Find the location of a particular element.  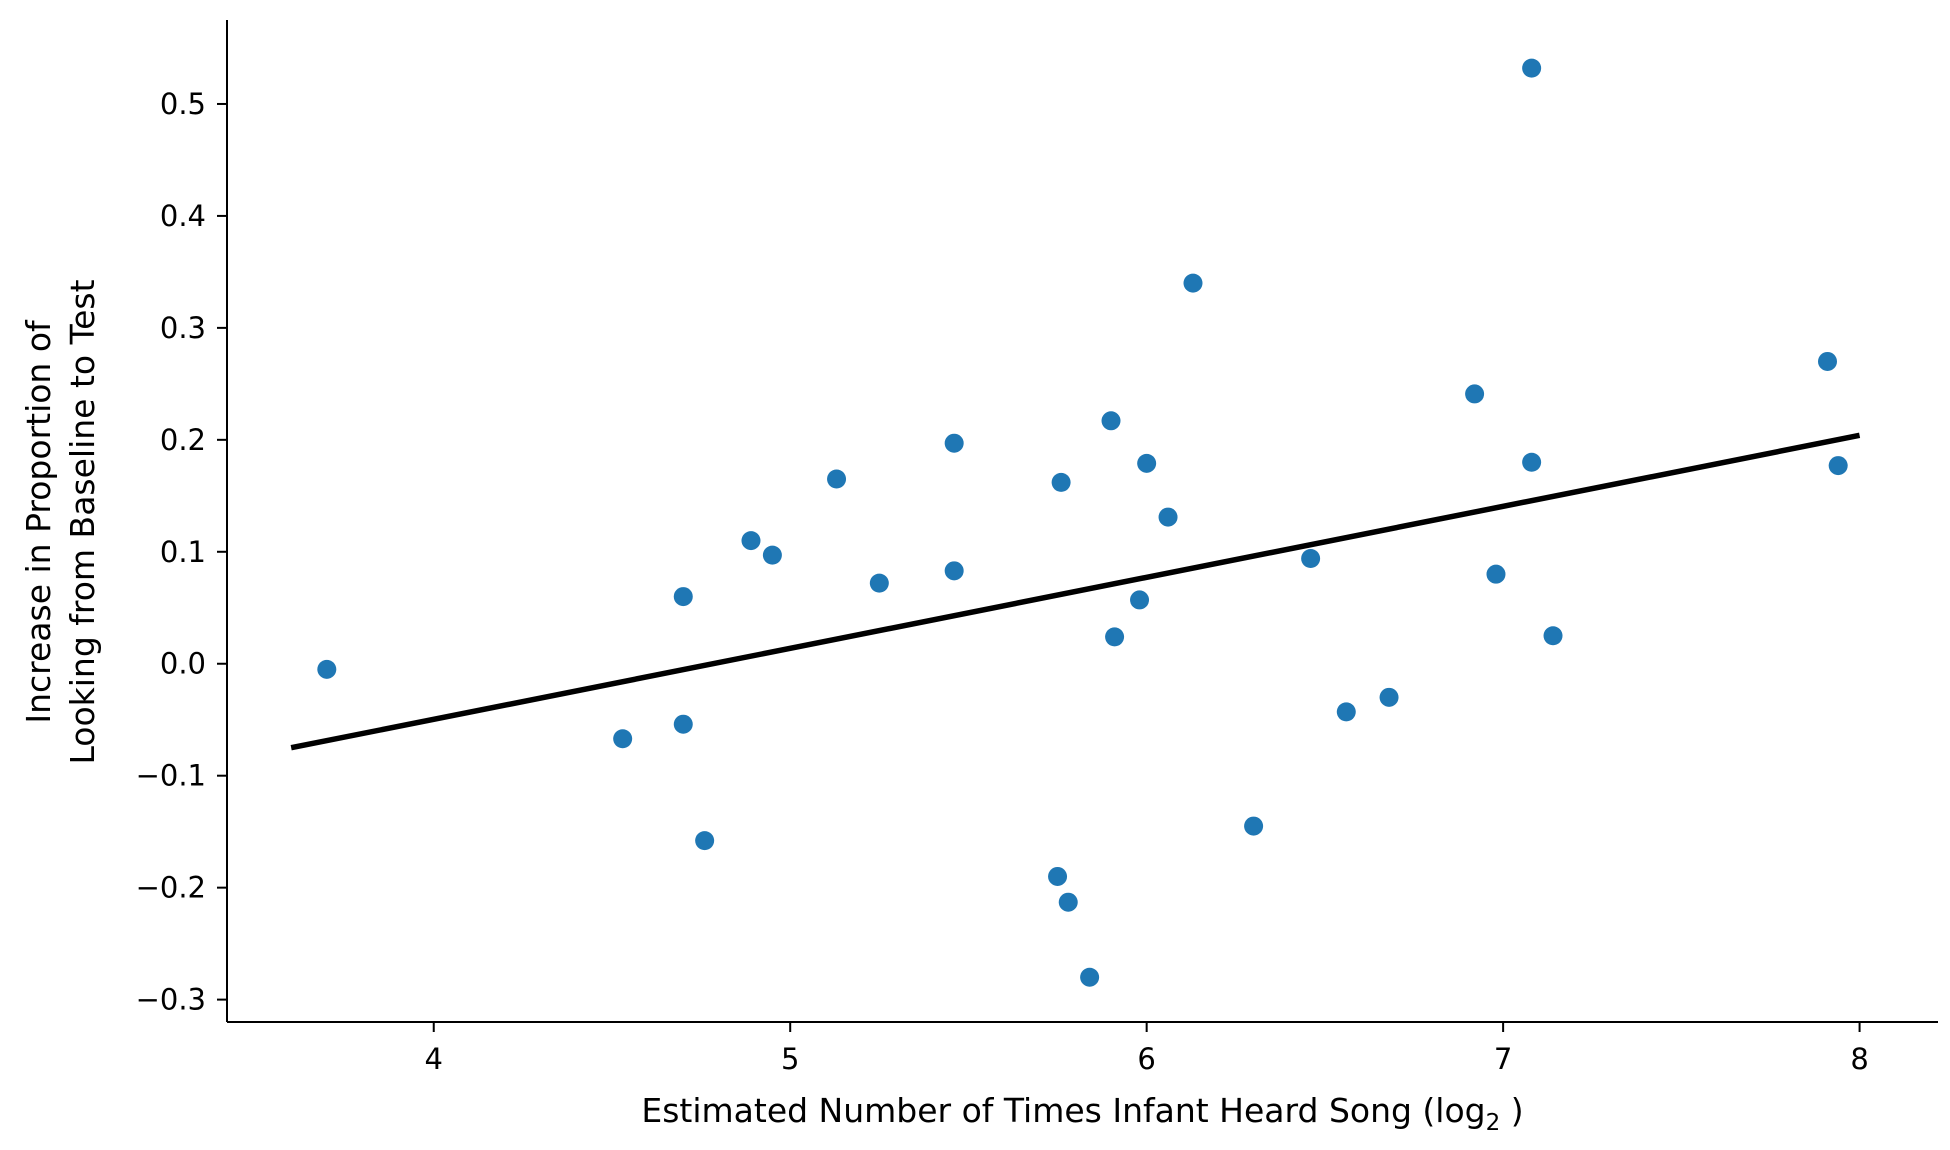

y-tick-label: −0.2 is located at coordinates (171, 888).